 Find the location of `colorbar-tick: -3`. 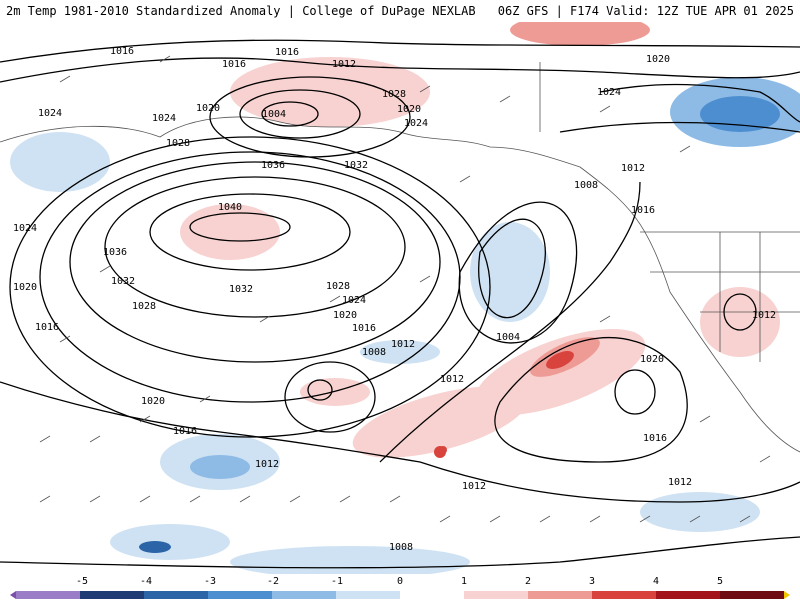

colorbar-tick: -3 is located at coordinates (210, 581).